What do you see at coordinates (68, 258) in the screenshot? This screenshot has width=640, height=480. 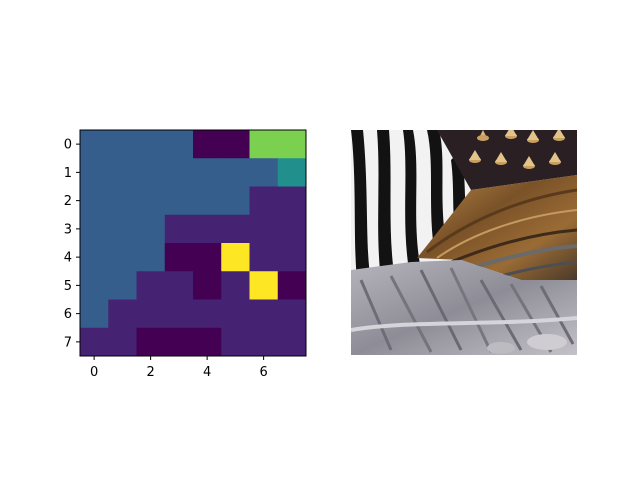 I see `y-tick-label: 4` at bounding box center [68, 258].